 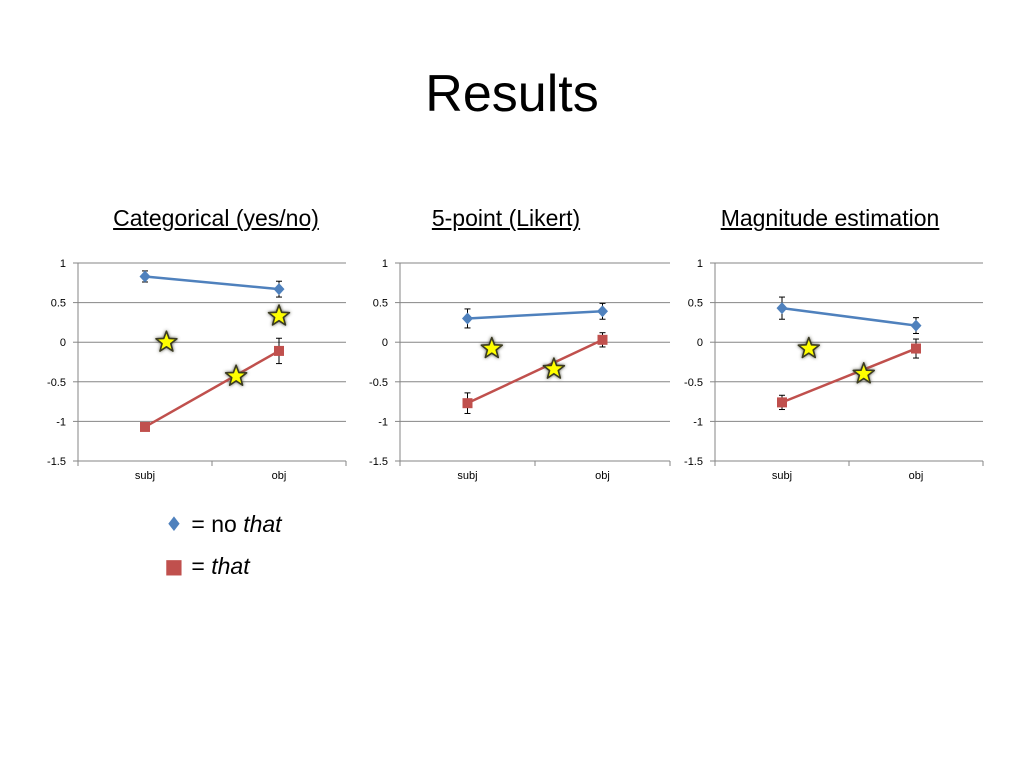 What do you see at coordinates (174, 566) in the screenshot?
I see `square-icon: ■` at bounding box center [174, 566].